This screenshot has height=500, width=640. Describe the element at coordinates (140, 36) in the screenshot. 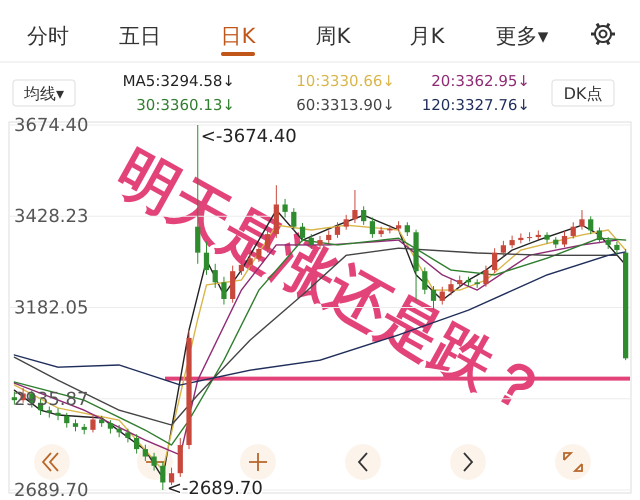

I see `text: 五日` at that location.